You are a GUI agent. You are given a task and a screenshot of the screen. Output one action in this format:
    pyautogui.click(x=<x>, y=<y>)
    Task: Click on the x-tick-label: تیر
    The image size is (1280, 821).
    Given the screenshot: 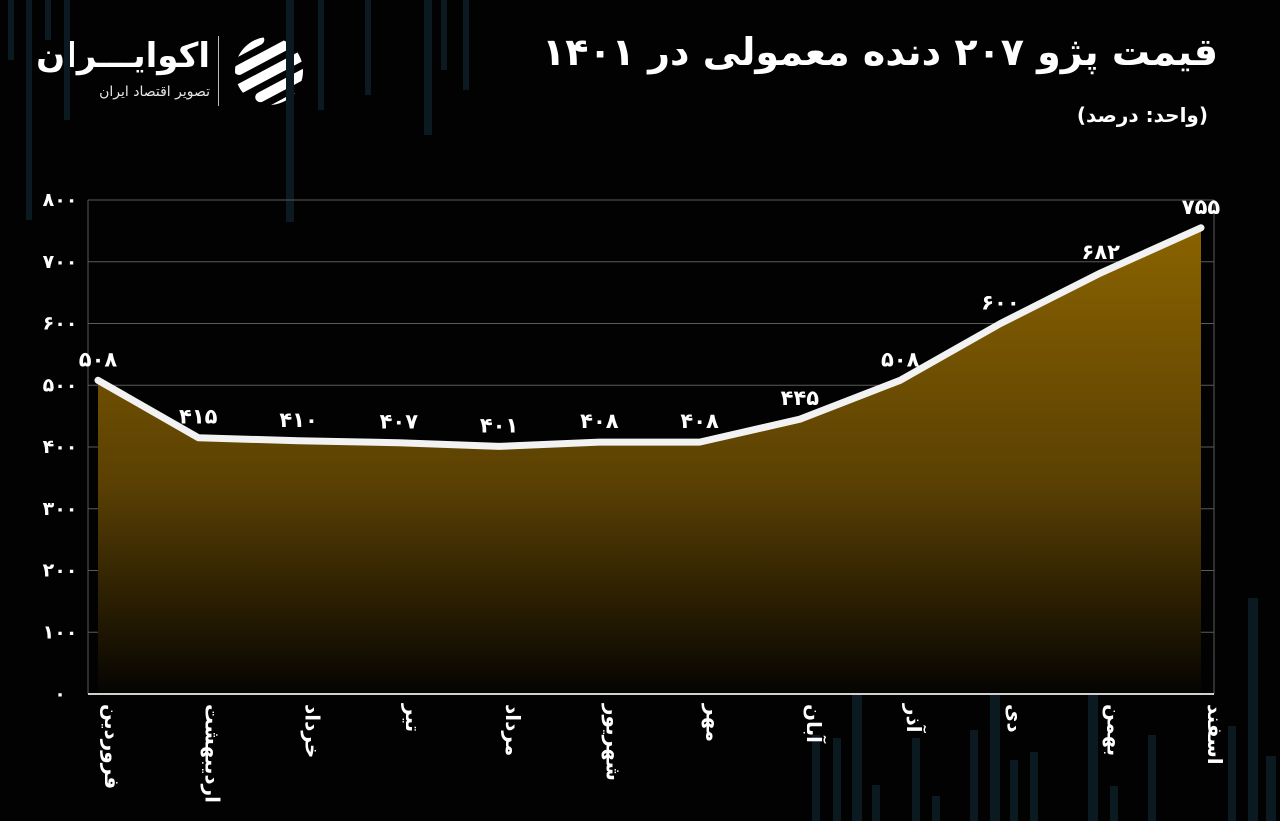 What is the action you would take?
    pyautogui.click(x=413, y=717)
    